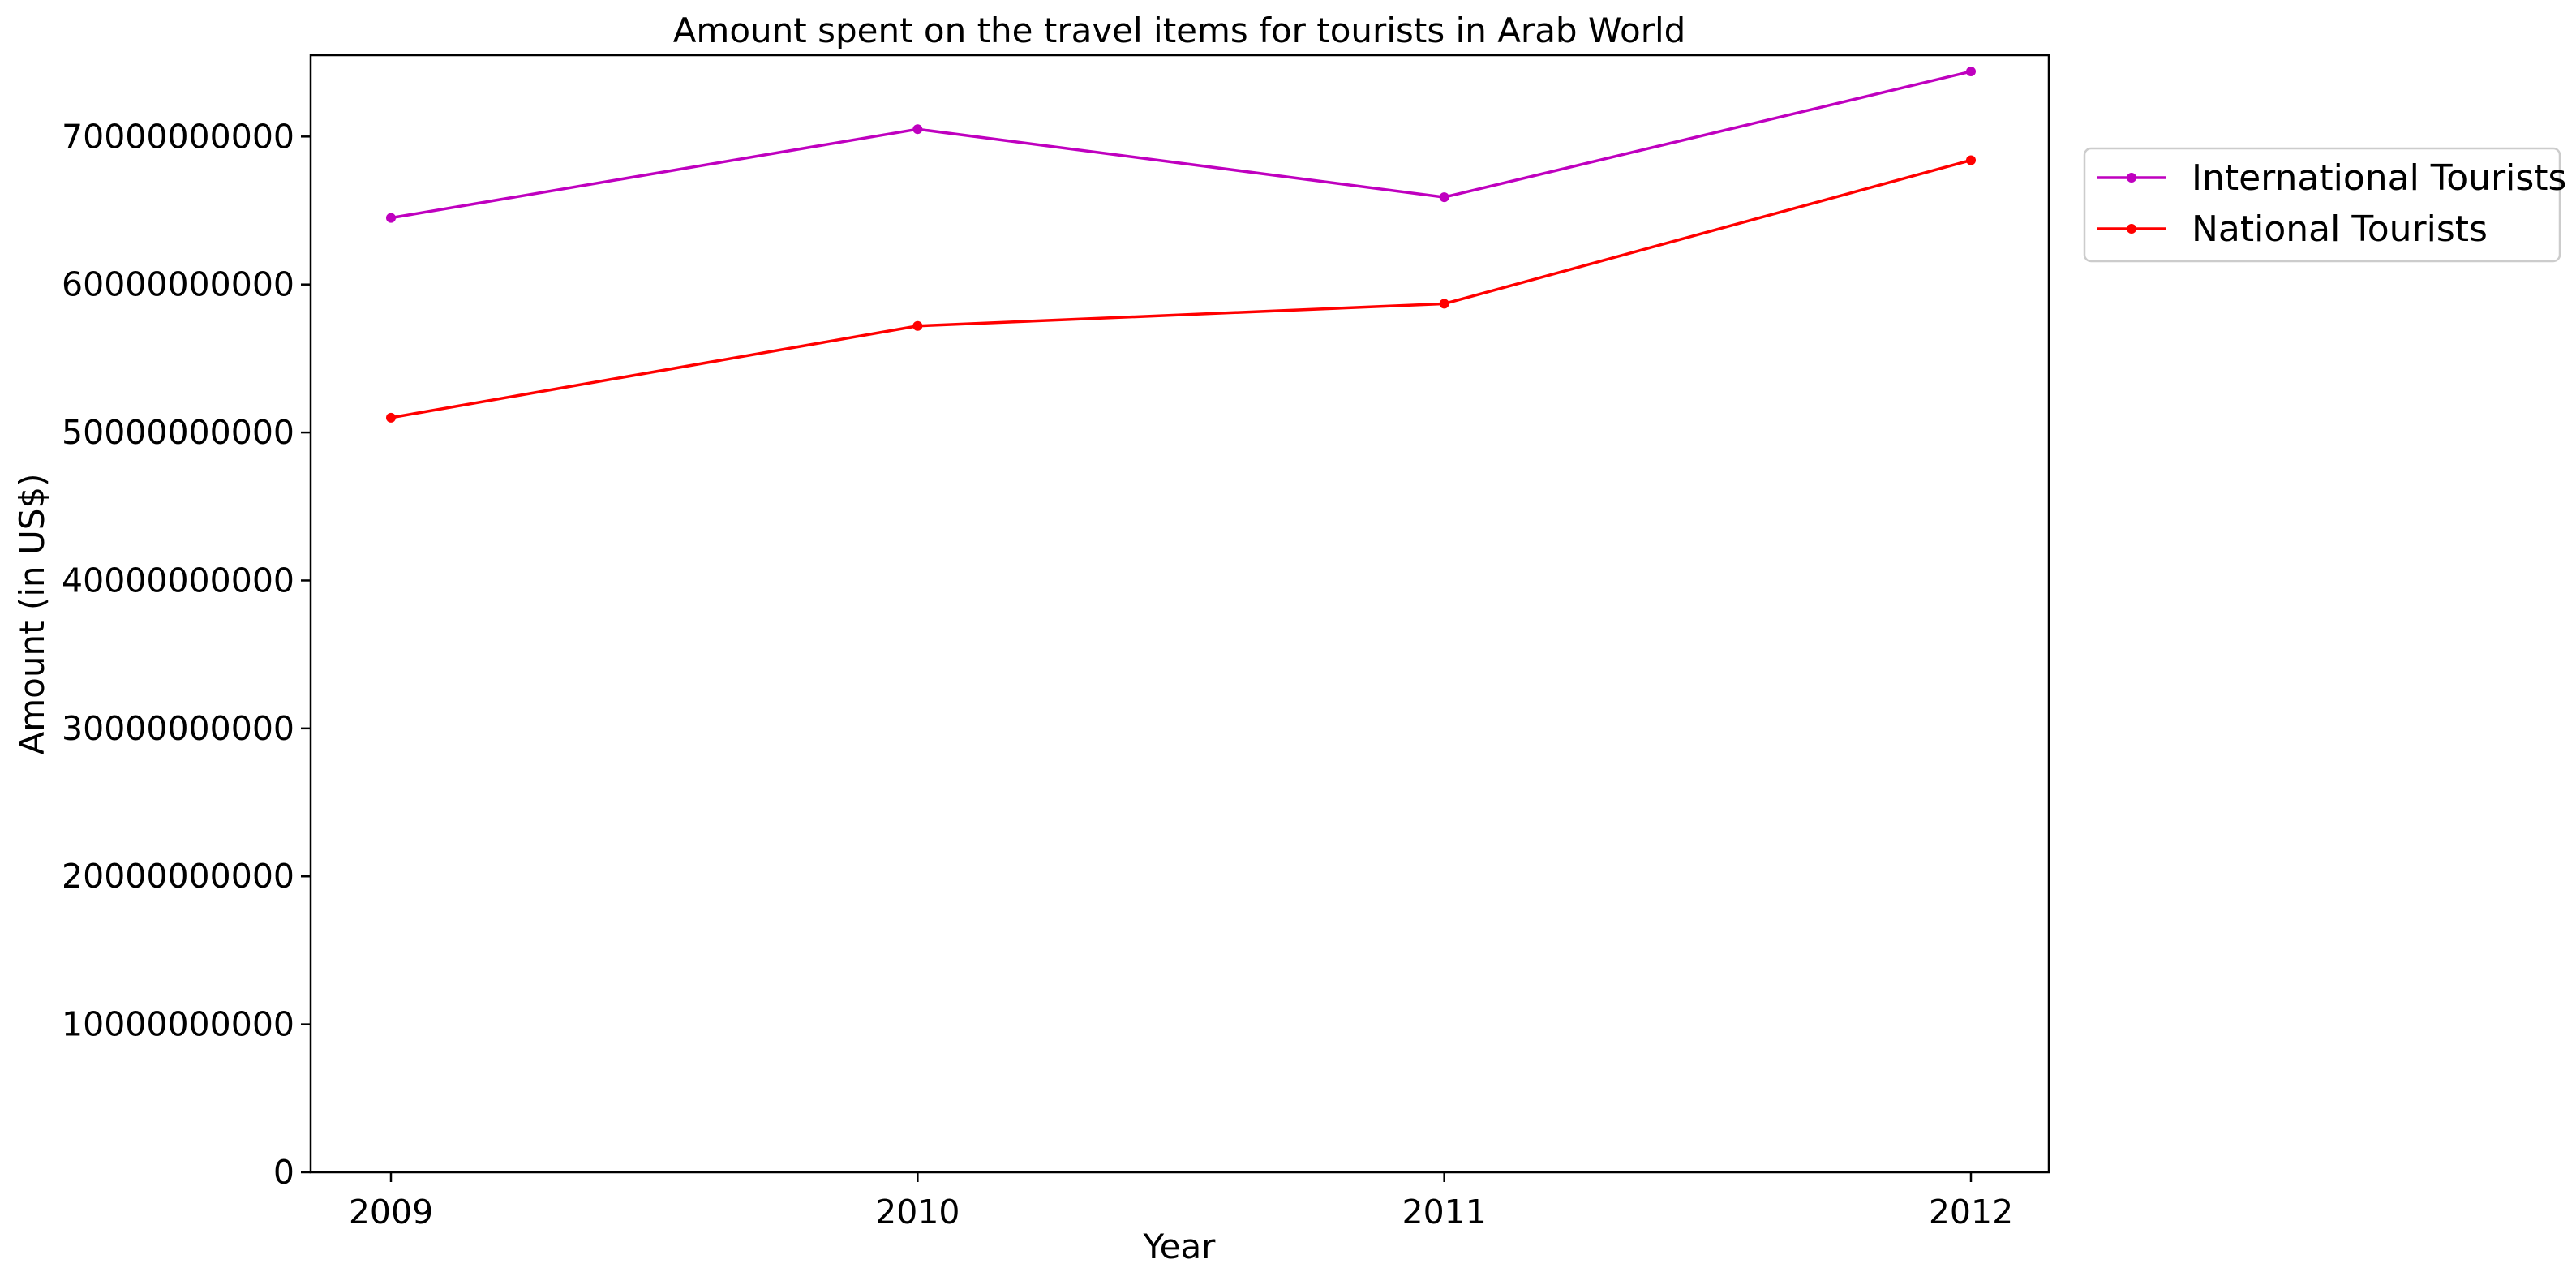  What do you see at coordinates (2331, 203) in the screenshot?
I see `legend-items: International Tourists National Tourists` at bounding box center [2331, 203].